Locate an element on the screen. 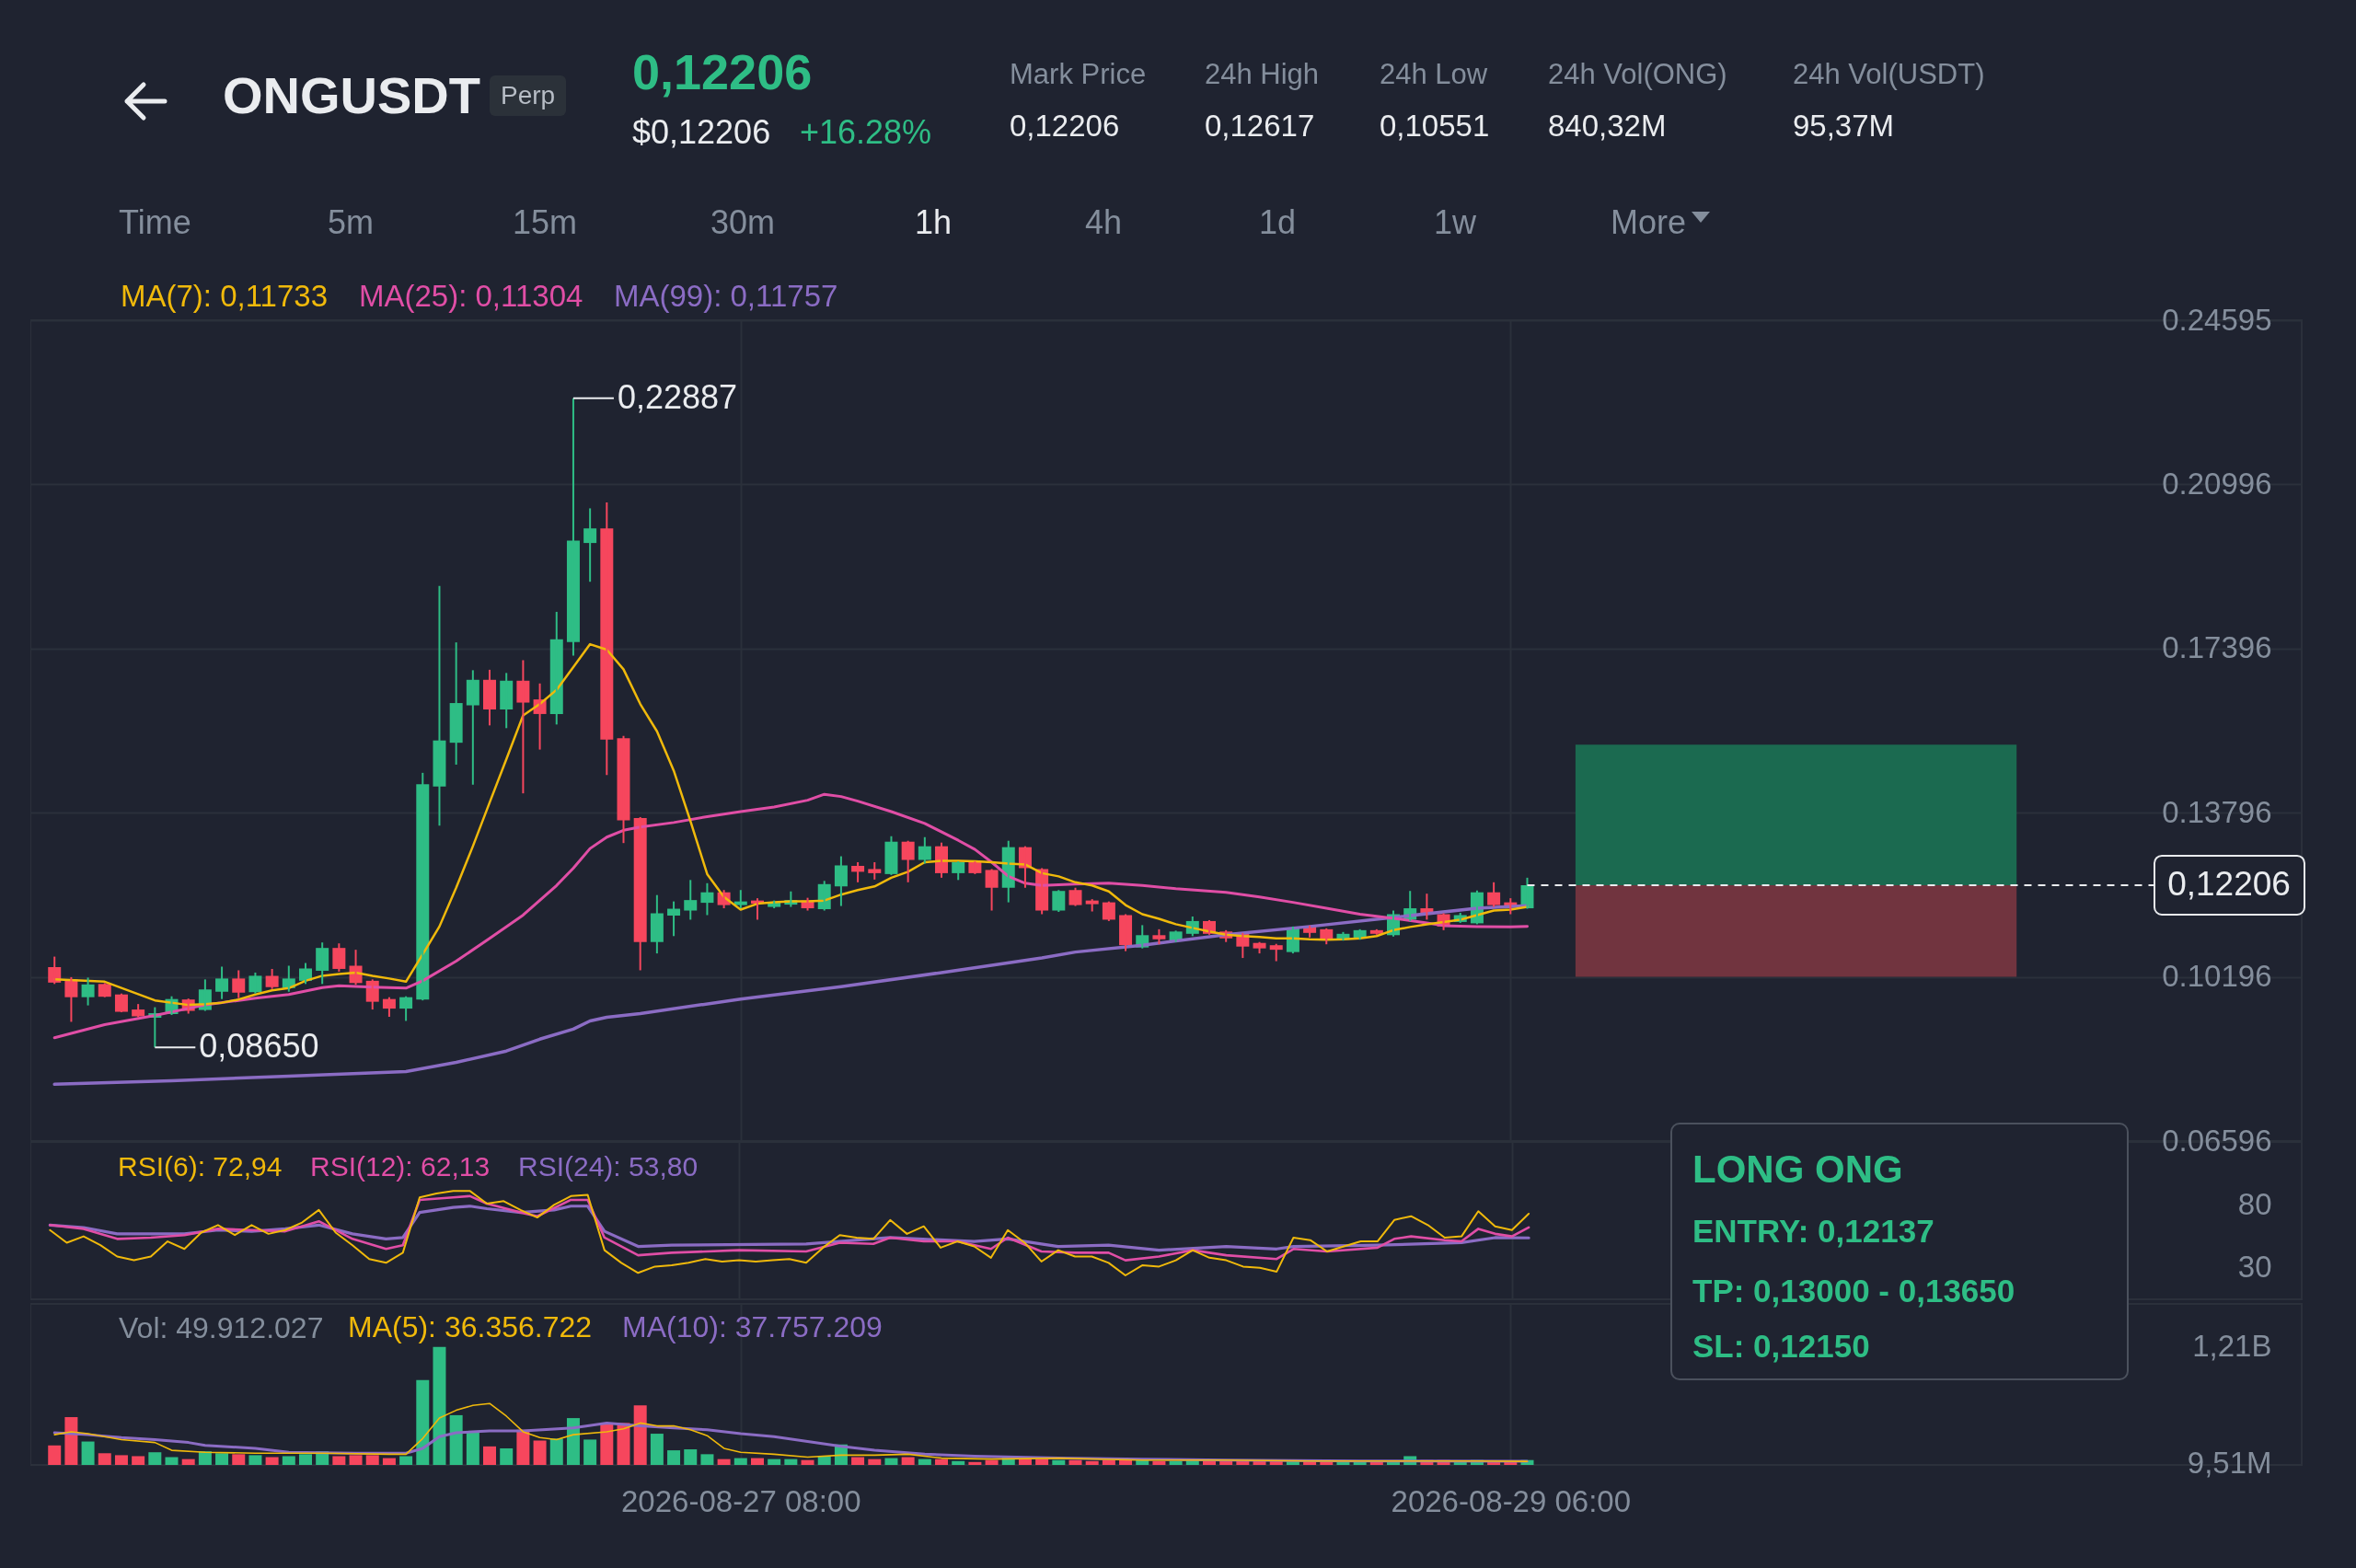 The width and height of the screenshot is (2356, 1568). text: 0,12617 is located at coordinates (1260, 125).